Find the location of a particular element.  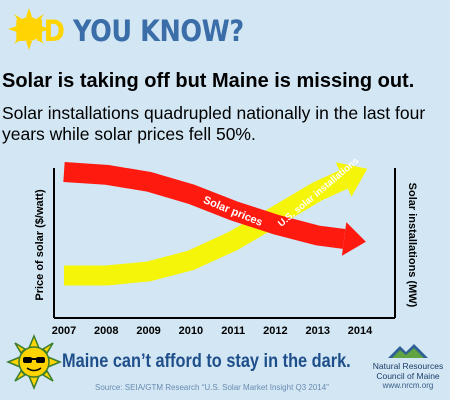

org-website-link: www.nrcm.org is located at coordinates (408, 385).